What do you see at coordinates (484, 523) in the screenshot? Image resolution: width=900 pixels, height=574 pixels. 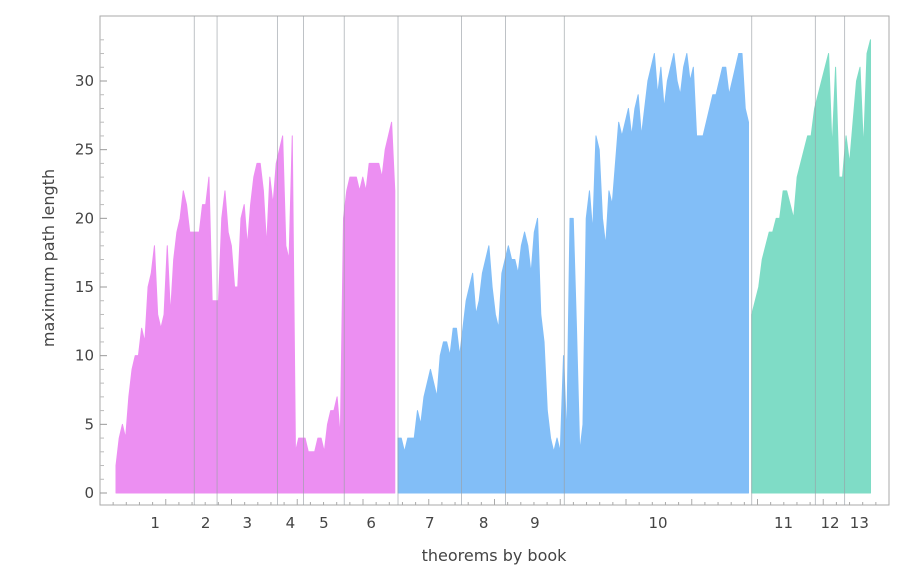 I see `x-tick-label: 8` at bounding box center [484, 523].